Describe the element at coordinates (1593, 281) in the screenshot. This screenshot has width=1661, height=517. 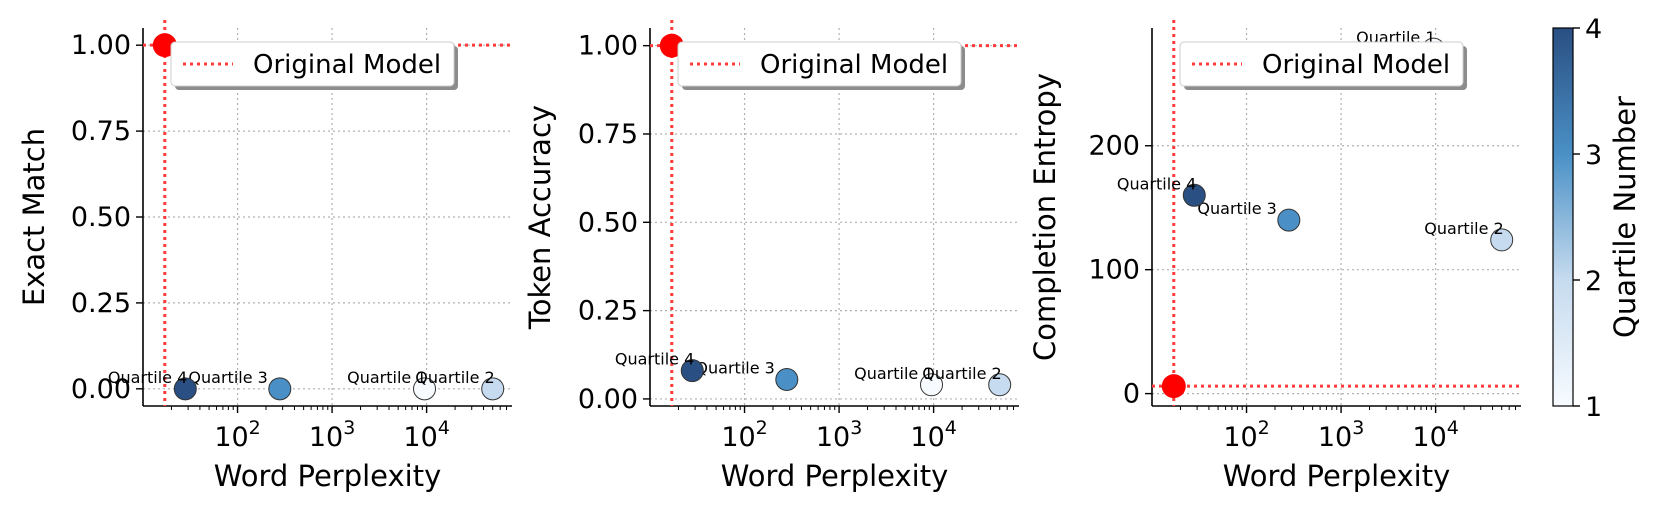
I see `colorbar-tick-label: 2` at that location.